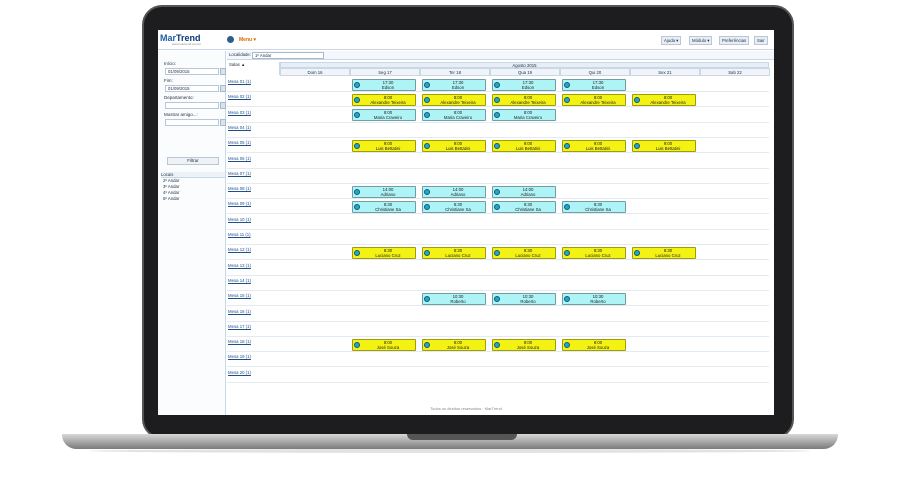 The width and height of the screenshot is (900, 480). Describe the element at coordinates (598, 347) in the screenshot. I see `booking-name: José Souza` at that location.